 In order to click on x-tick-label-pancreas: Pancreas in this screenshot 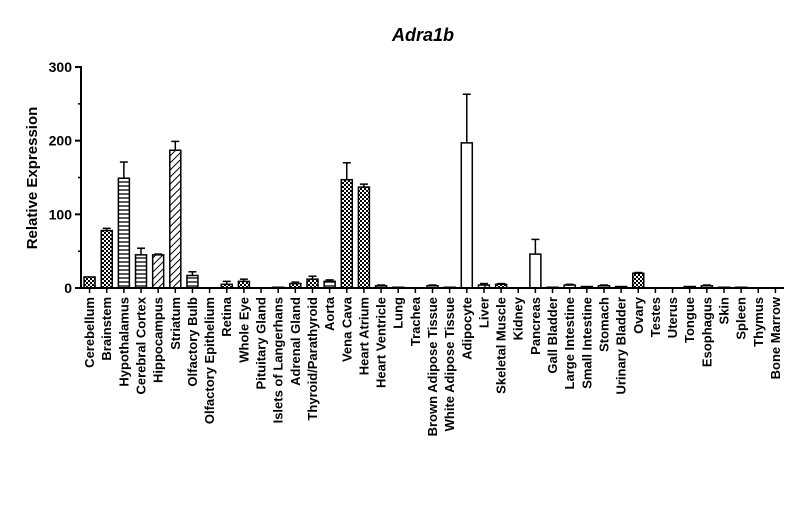, I will do `click(535, 326)`.